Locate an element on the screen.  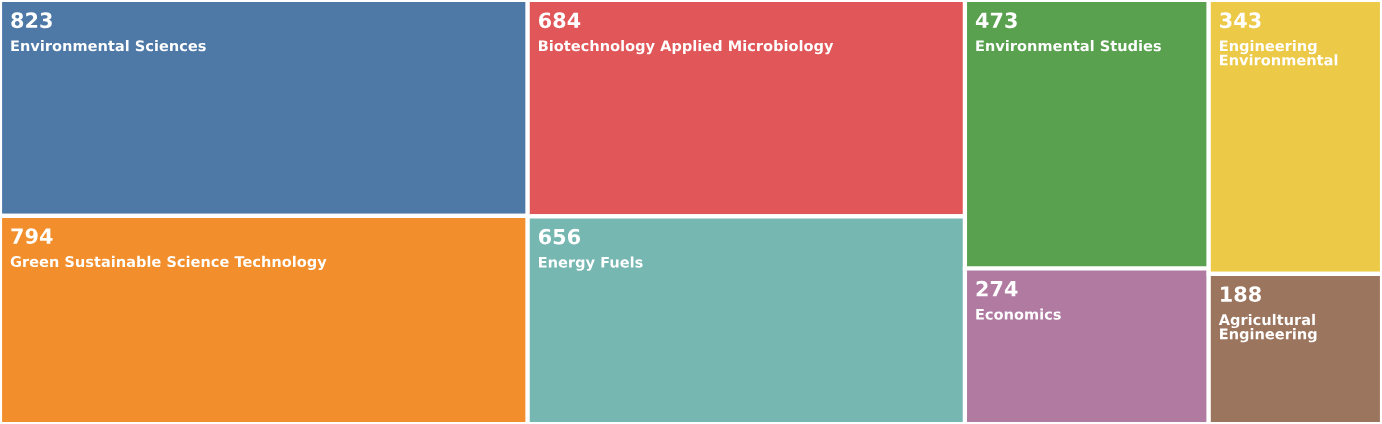
data-label: 684 is located at coordinates (559, 20).